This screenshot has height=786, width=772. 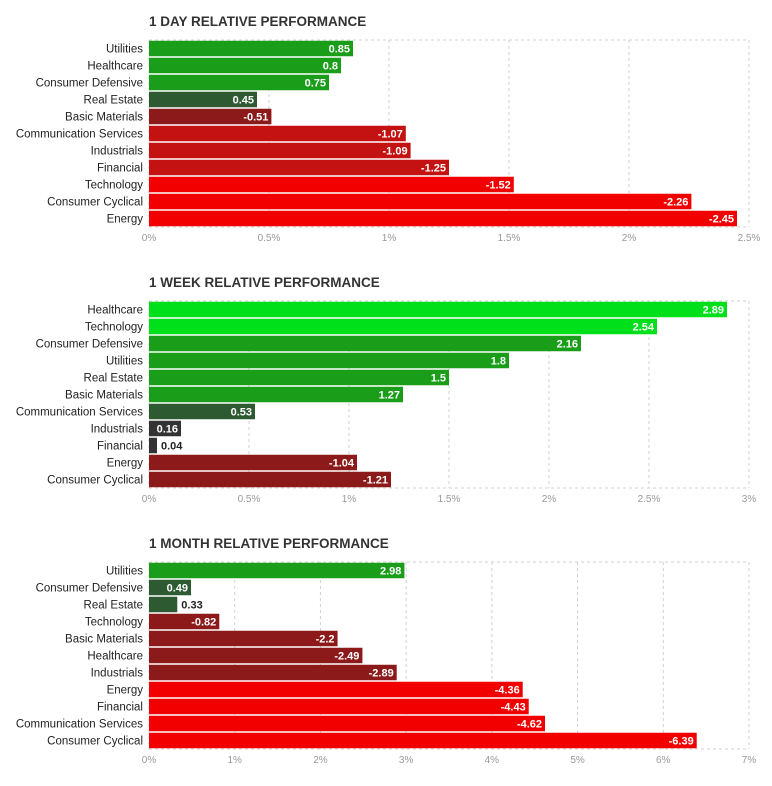 I want to click on value-label: 2.16, so click(x=567, y=345).